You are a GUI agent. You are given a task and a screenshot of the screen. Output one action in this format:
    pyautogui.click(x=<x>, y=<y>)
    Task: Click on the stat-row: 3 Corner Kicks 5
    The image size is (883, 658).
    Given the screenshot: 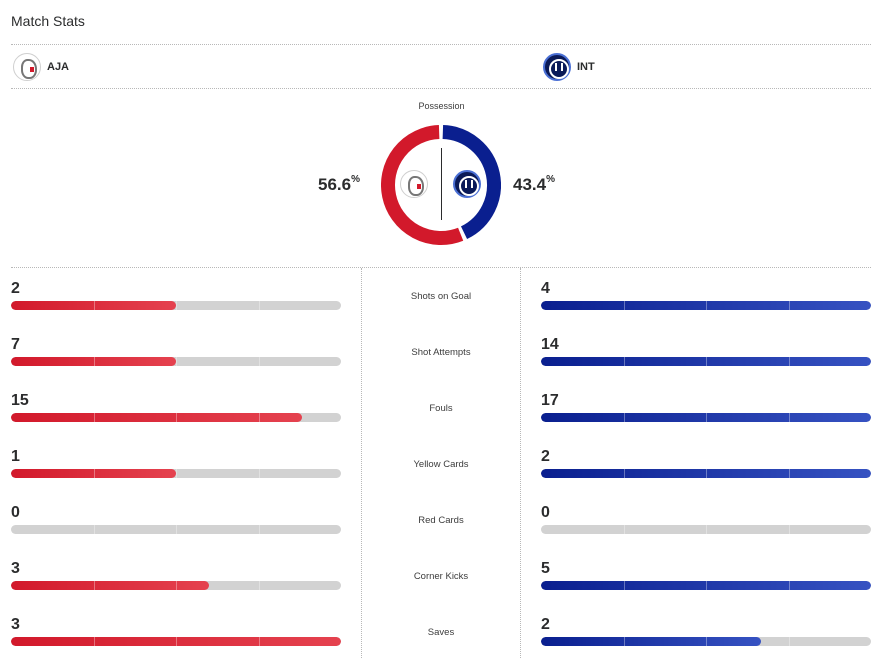 What is the action you would take?
    pyautogui.click(x=441, y=576)
    